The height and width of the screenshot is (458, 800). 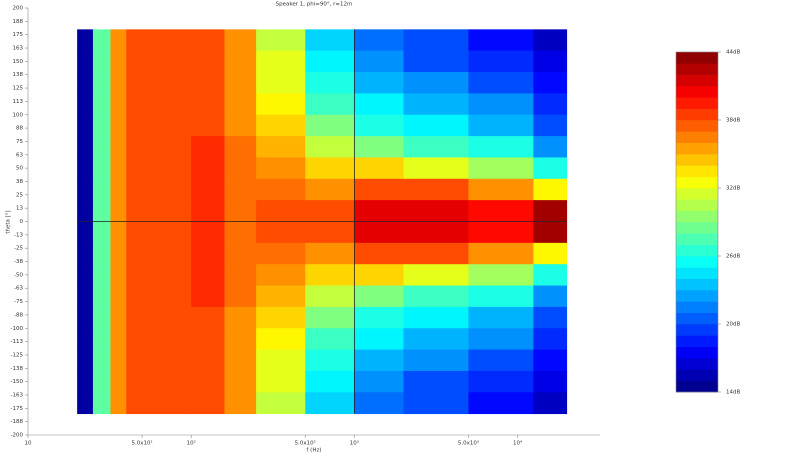 What do you see at coordinates (733, 189) in the screenshot?
I see `colorbar-tick-label: 32dB` at bounding box center [733, 189].